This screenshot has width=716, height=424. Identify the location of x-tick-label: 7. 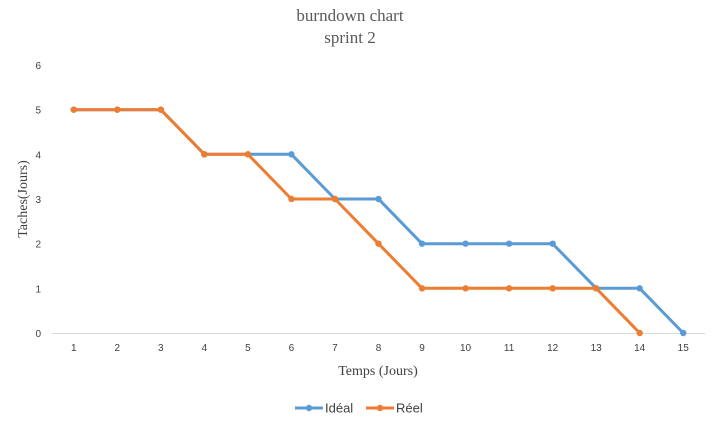
(335, 348).